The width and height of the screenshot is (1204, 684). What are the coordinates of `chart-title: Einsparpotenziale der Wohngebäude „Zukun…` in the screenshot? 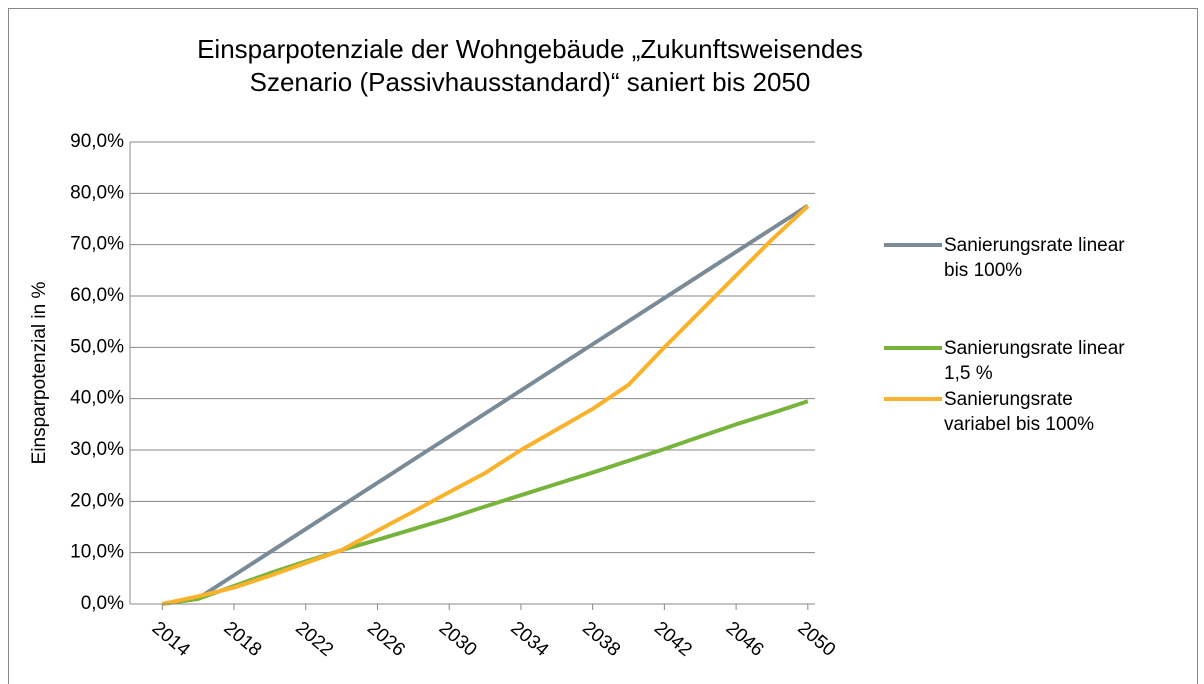 It's located at (530, 65).